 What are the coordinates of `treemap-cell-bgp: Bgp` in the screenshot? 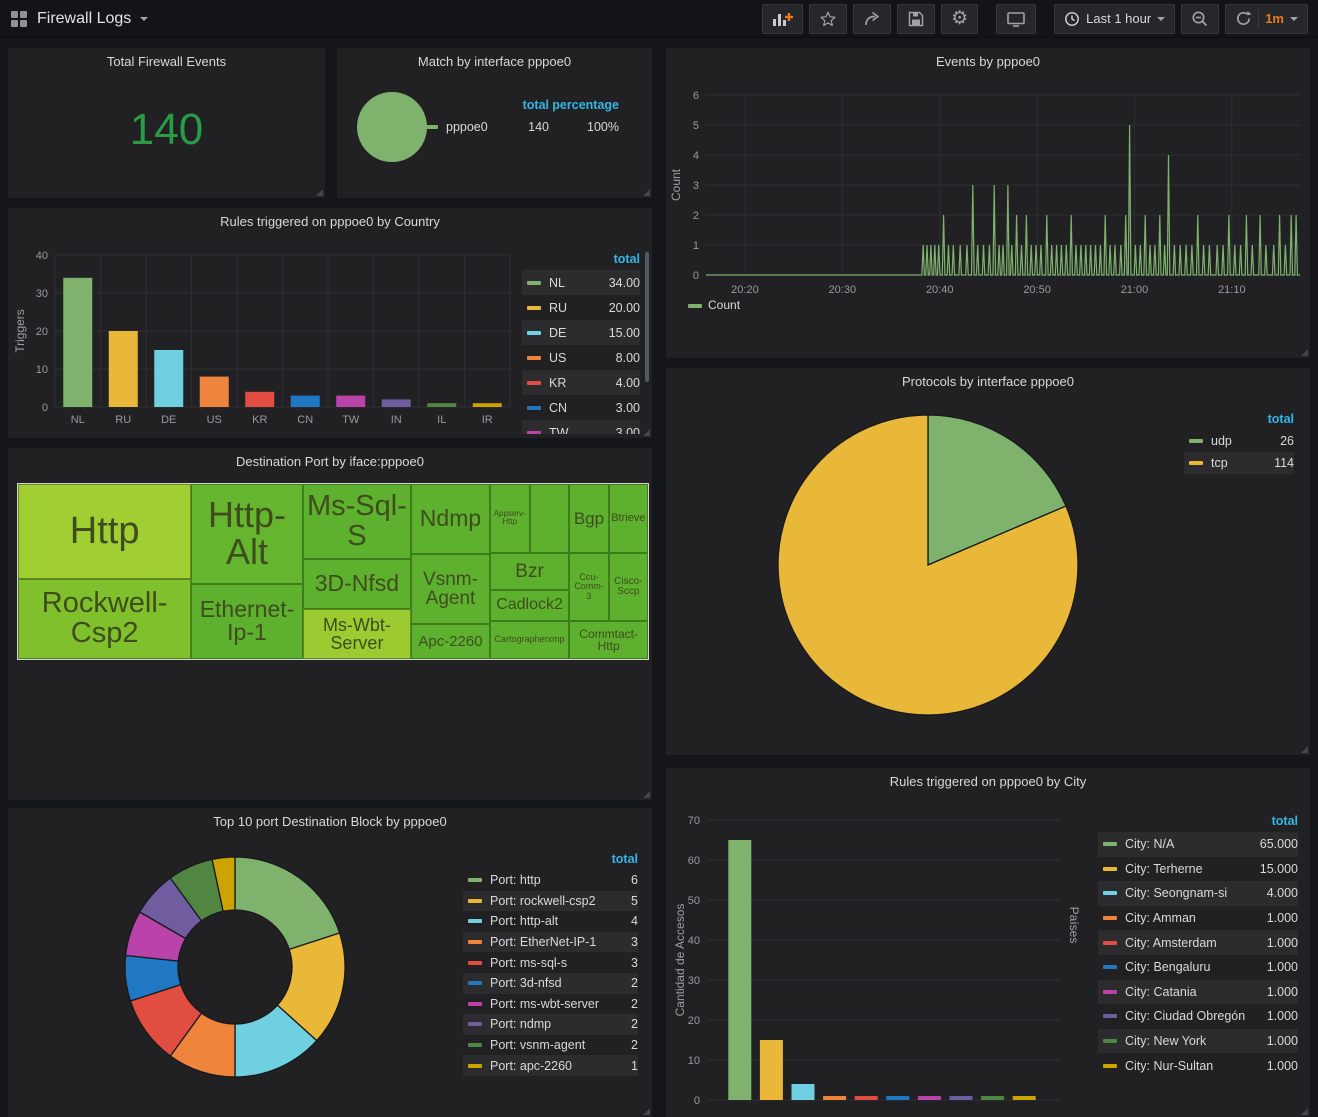 It's located at (589, 518).